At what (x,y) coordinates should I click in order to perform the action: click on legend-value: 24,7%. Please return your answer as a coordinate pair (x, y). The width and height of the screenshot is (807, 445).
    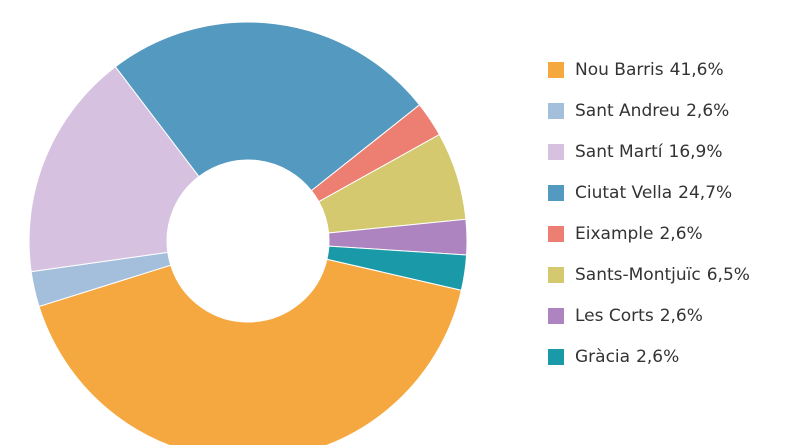
    Looking at the image, I should click on (705, 193).